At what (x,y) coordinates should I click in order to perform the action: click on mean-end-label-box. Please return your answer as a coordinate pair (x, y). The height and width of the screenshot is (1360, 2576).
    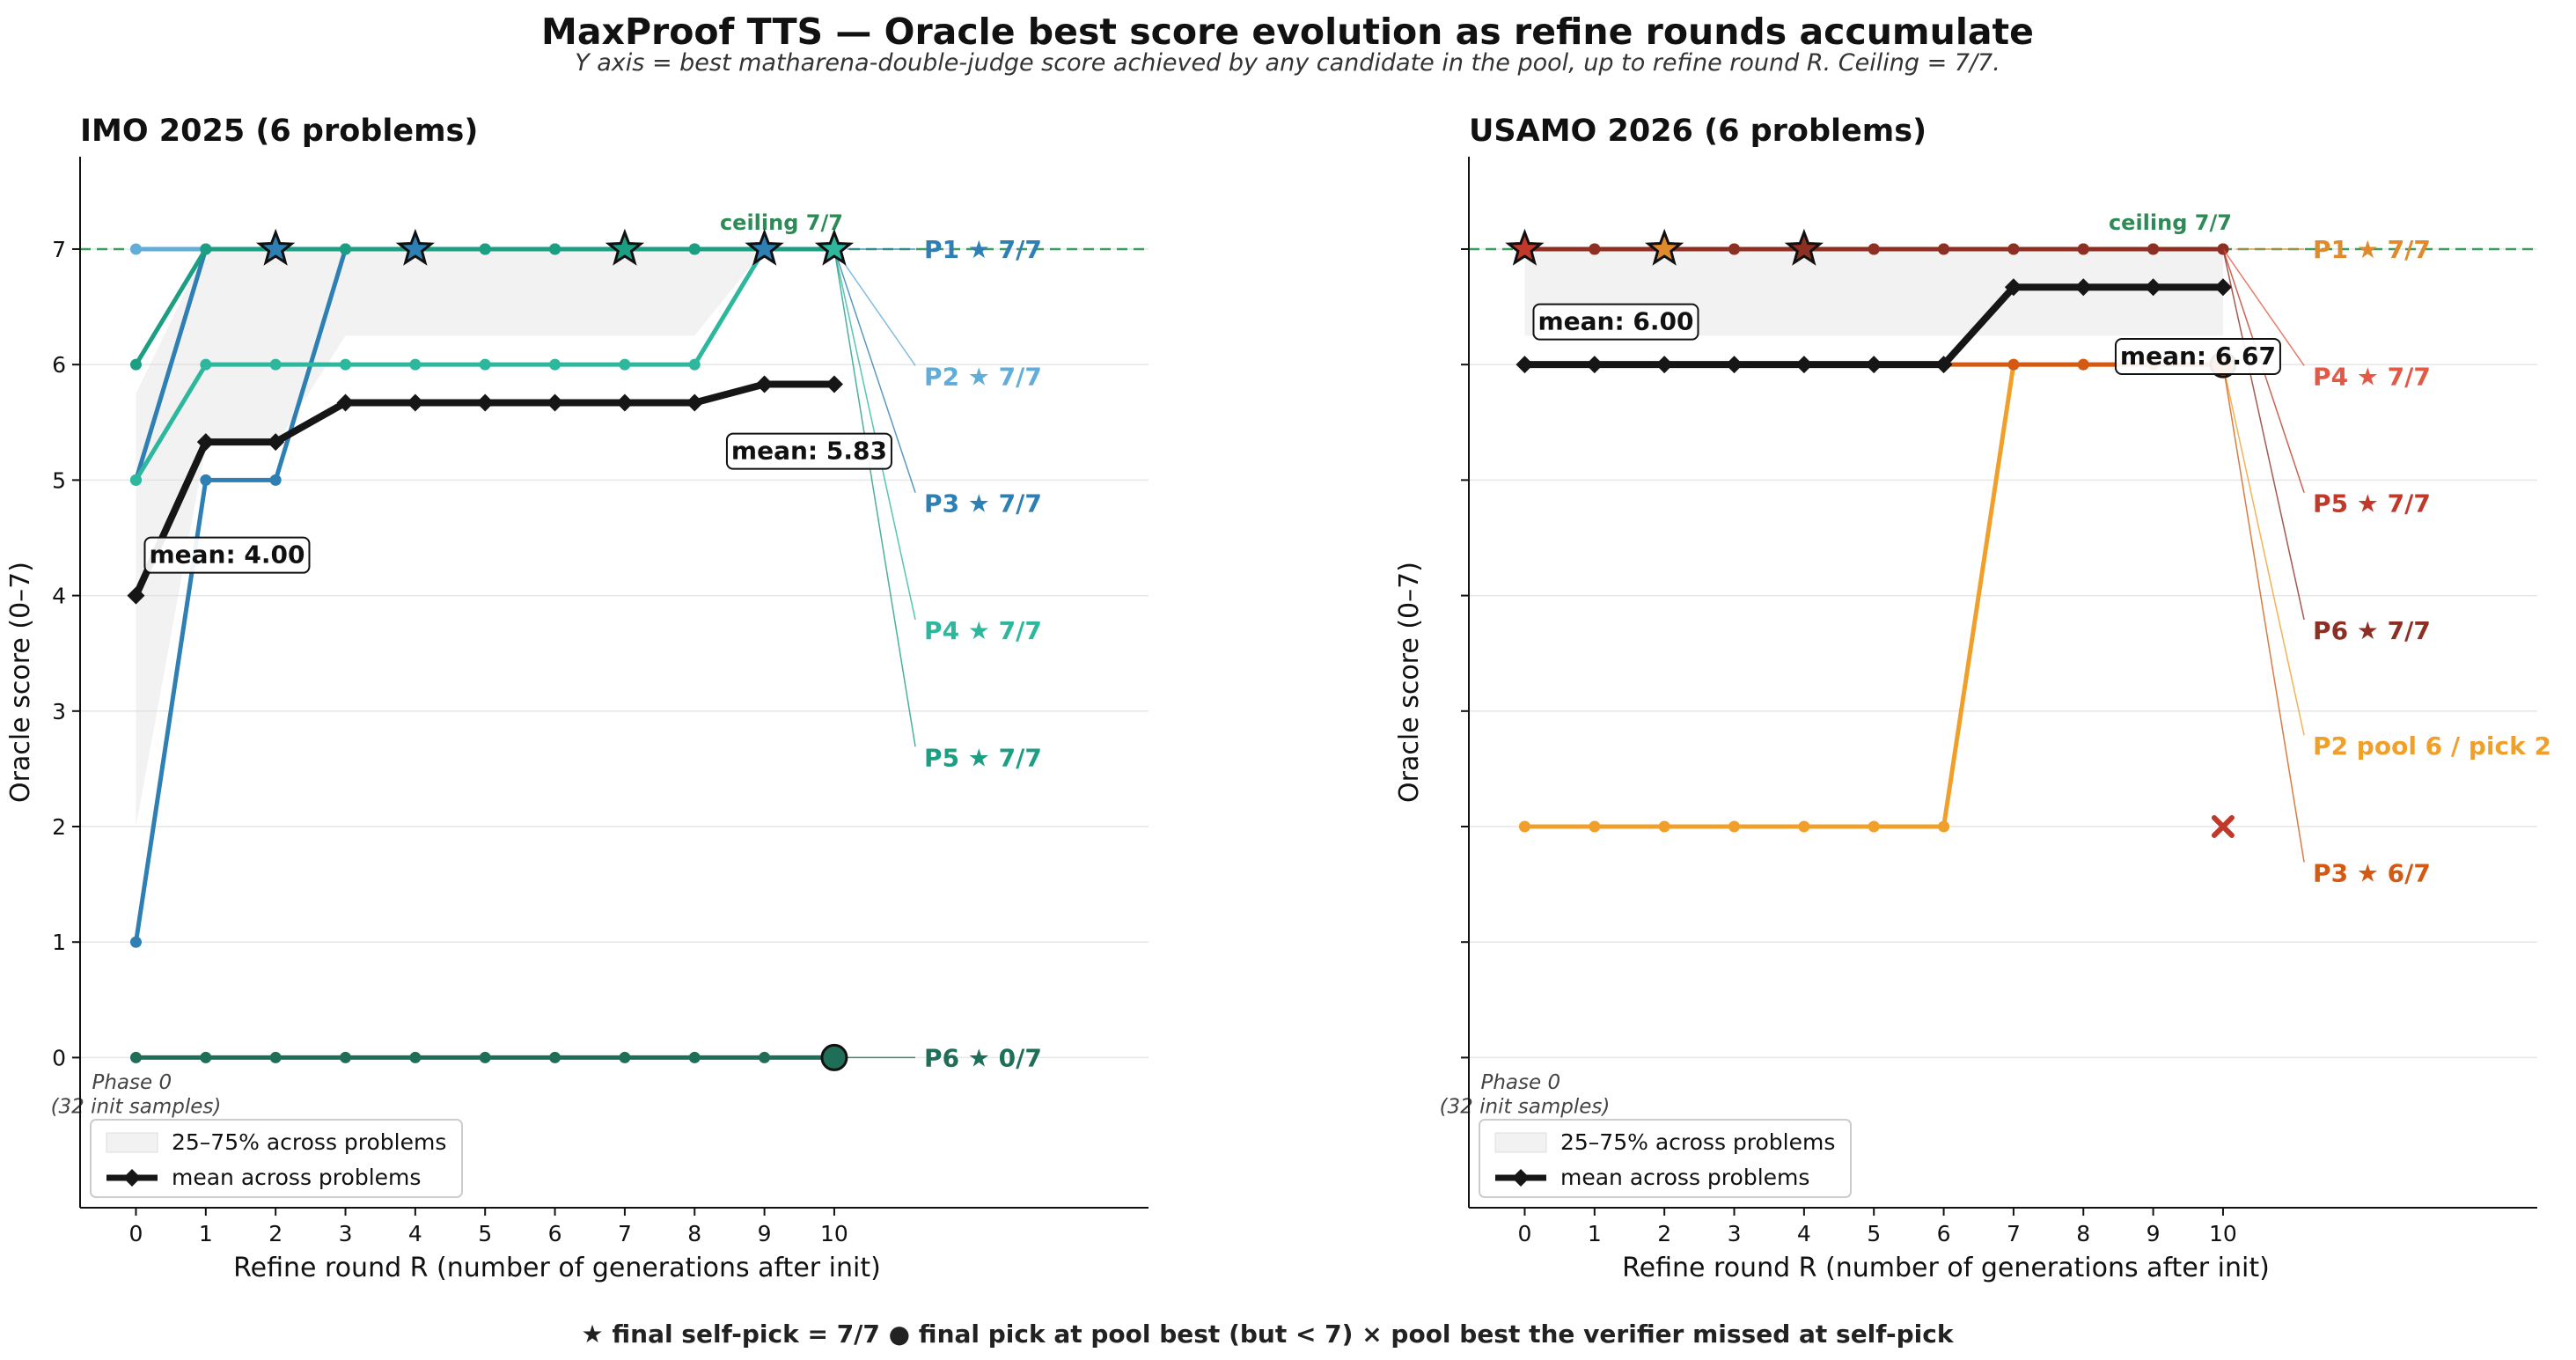
    Looking at the image, I should click on (2197, 356).